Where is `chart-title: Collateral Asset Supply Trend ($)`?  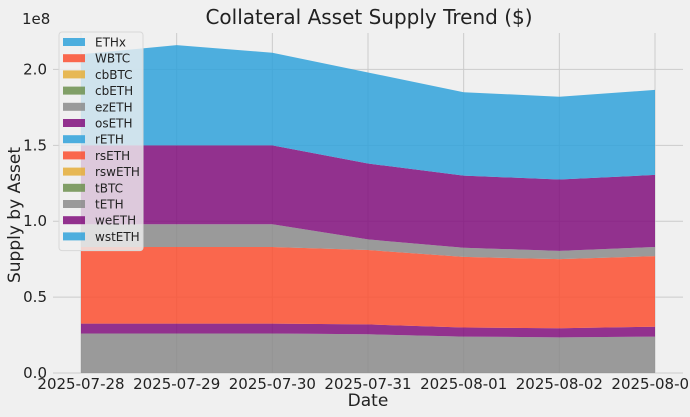 chart-title: Collateral Asset Supply Trend ($) is located at coordinates (368, 17).